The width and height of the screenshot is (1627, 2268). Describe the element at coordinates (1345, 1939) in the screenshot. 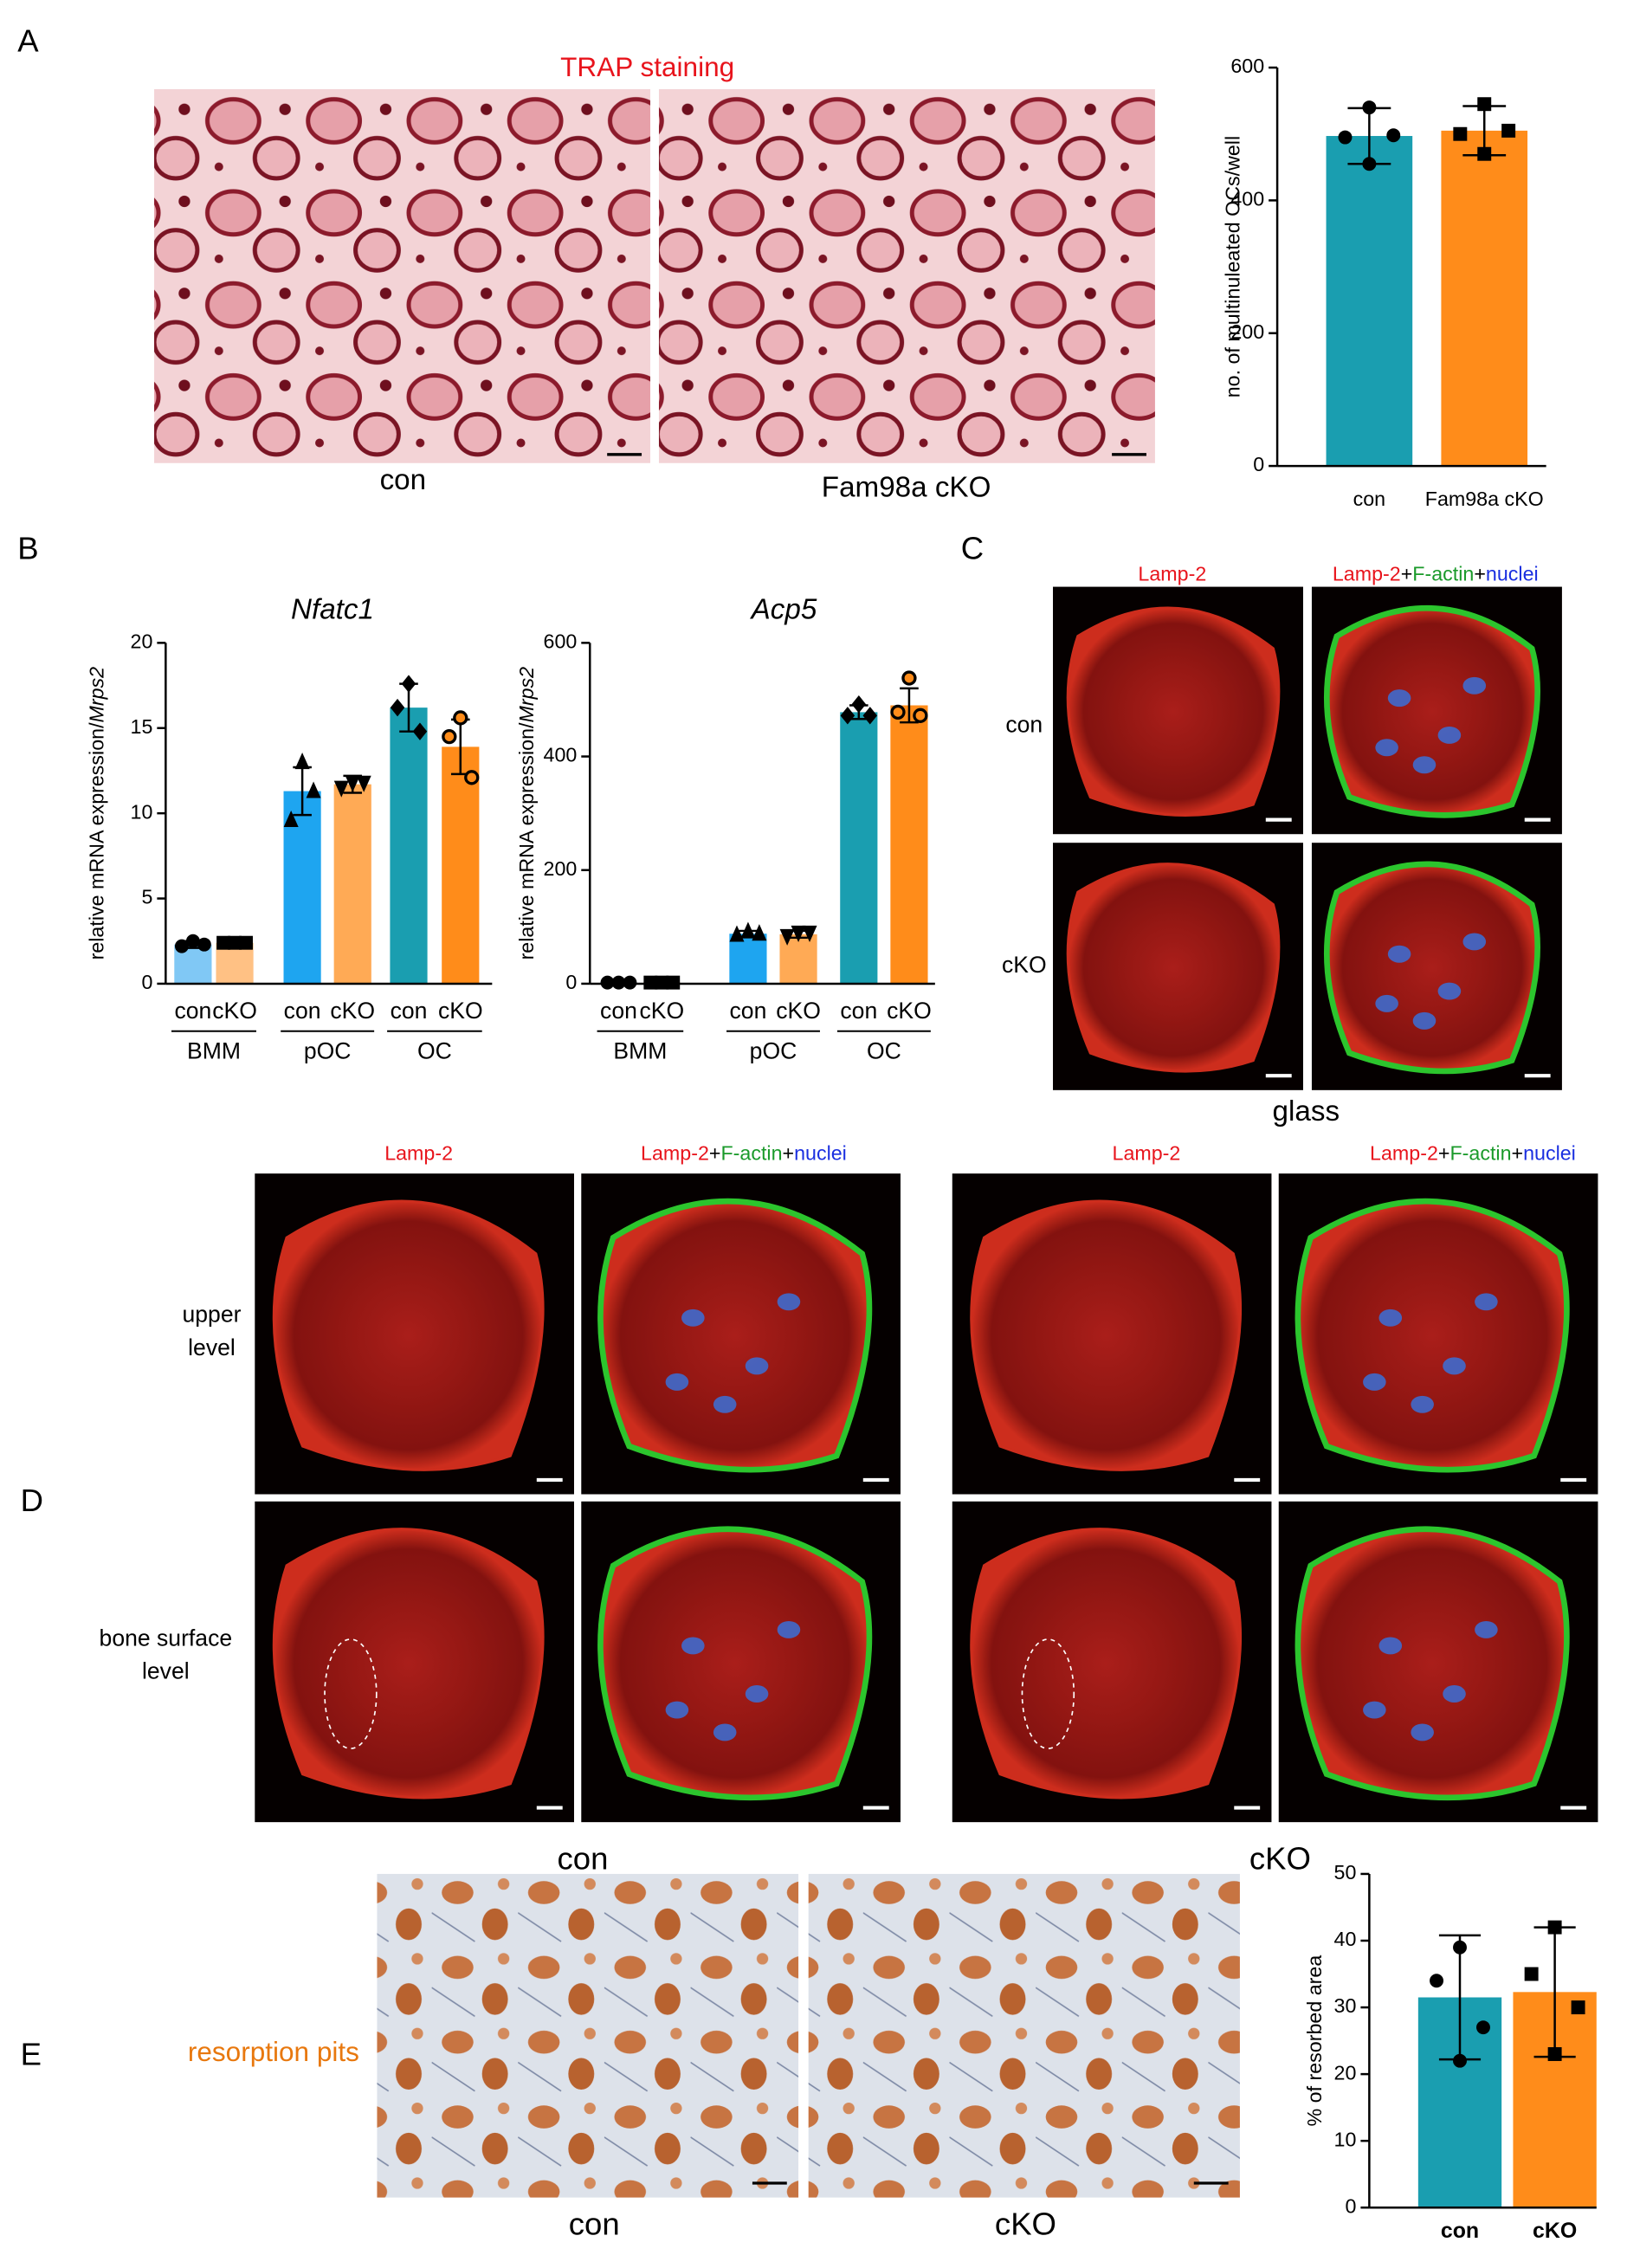

I see `y-tick-label: 40` at that location.